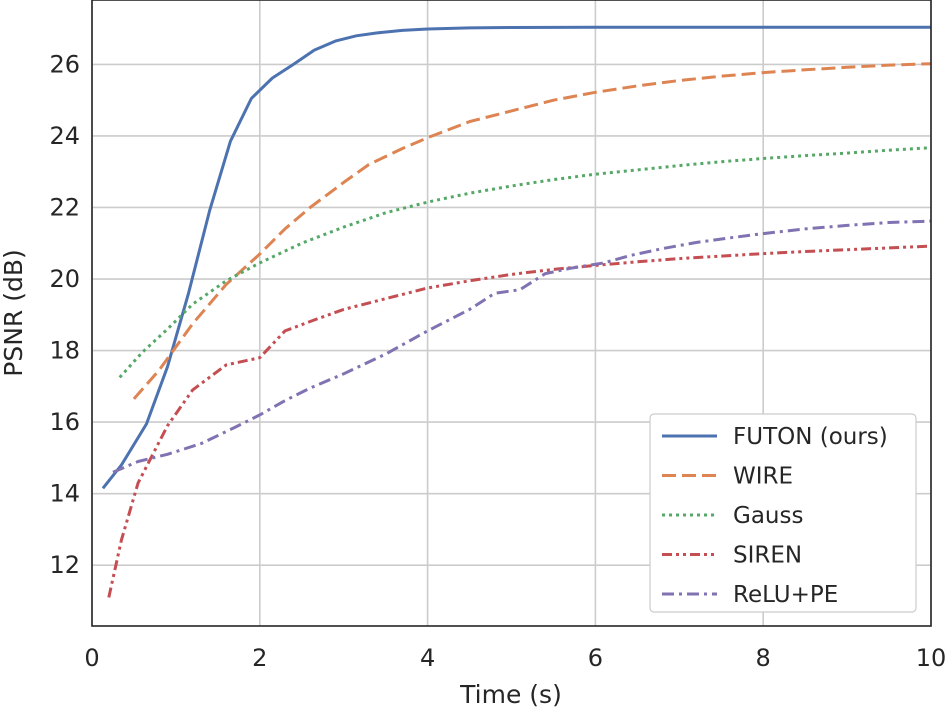 Image resolution: width=947 pixels, height=709 pixels. What do you see at coordinates (810, 437) in the screenshot?
I see `legend-label-futon-ours: FUTON (ours)` at bounding box center [810, 437].